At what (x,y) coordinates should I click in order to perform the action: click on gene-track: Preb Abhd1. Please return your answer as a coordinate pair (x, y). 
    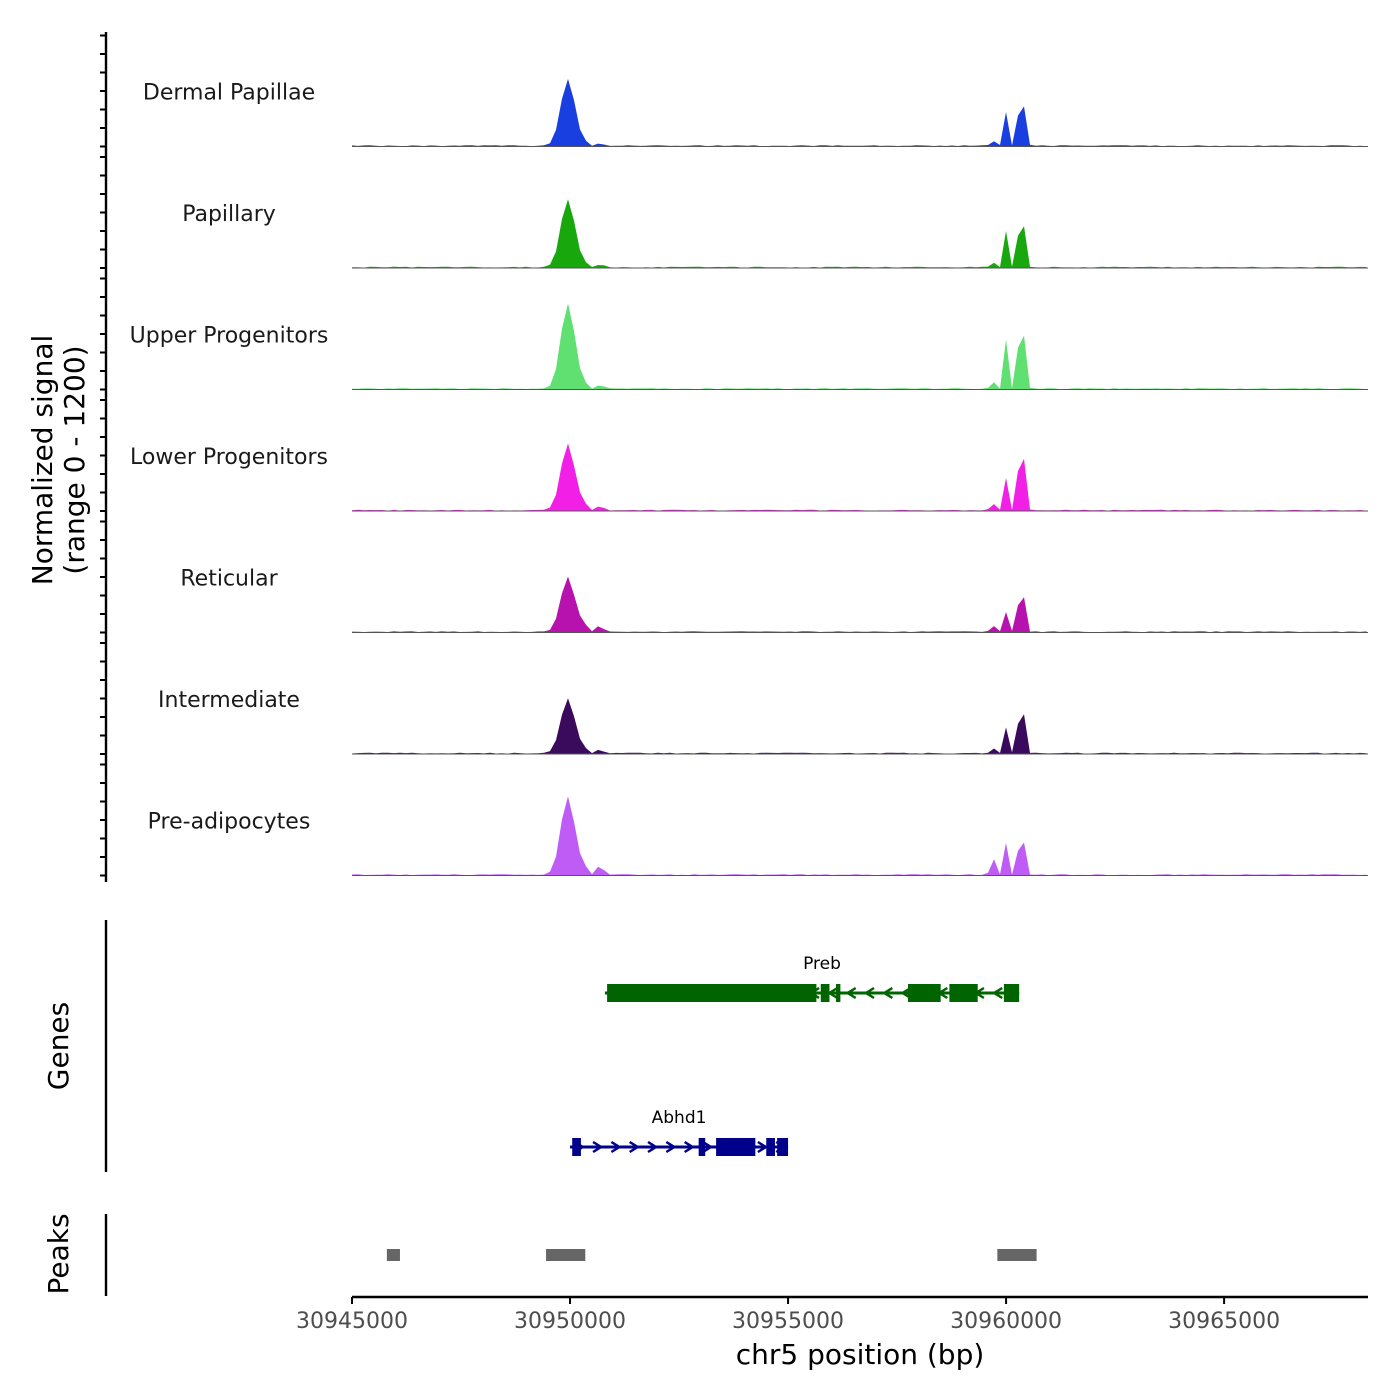
    Looking at the image, I should click on (795, 1055).